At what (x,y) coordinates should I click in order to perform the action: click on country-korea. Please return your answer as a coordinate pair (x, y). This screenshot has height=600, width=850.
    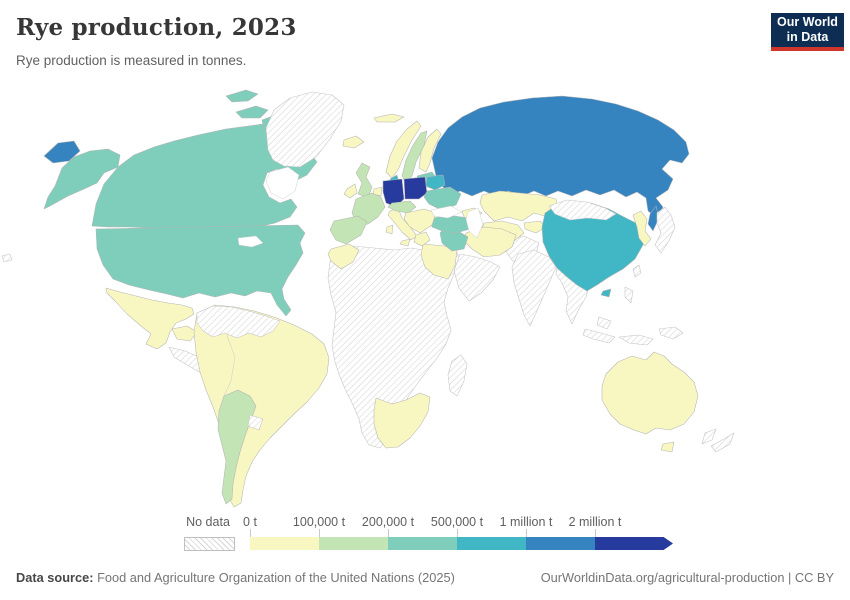
    Looking at the image, I should click on (642, 228).